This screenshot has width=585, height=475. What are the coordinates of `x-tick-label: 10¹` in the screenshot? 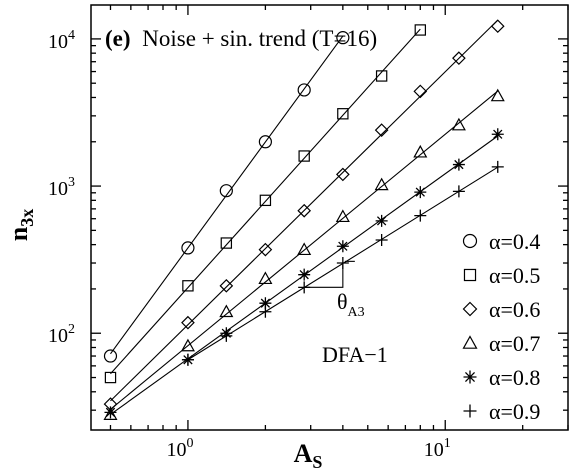 It's located at (437, 448).